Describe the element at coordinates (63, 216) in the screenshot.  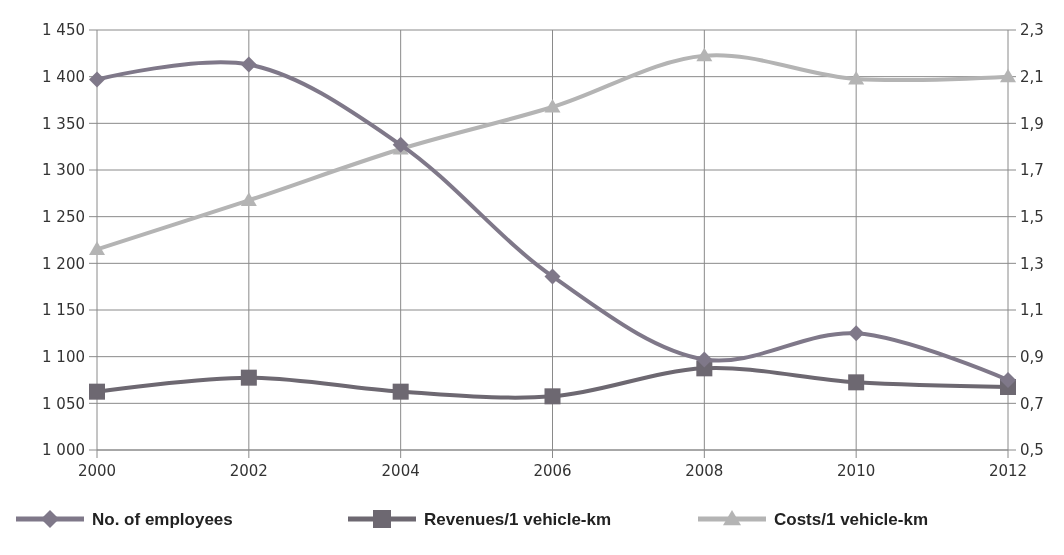
I see `y-tick-label: 1 250` at that location.